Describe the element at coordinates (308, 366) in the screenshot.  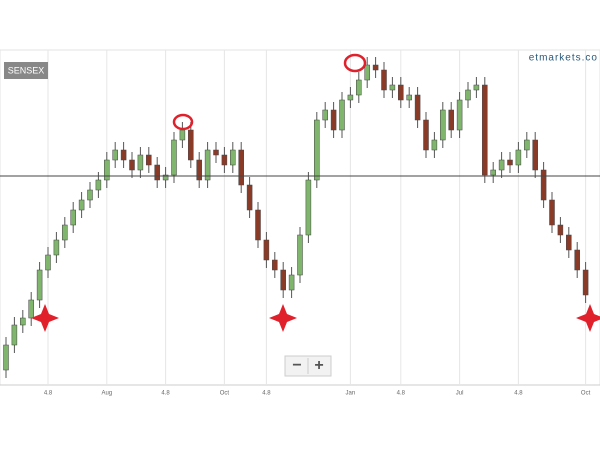
I see `zoom-control: − +` at that location.